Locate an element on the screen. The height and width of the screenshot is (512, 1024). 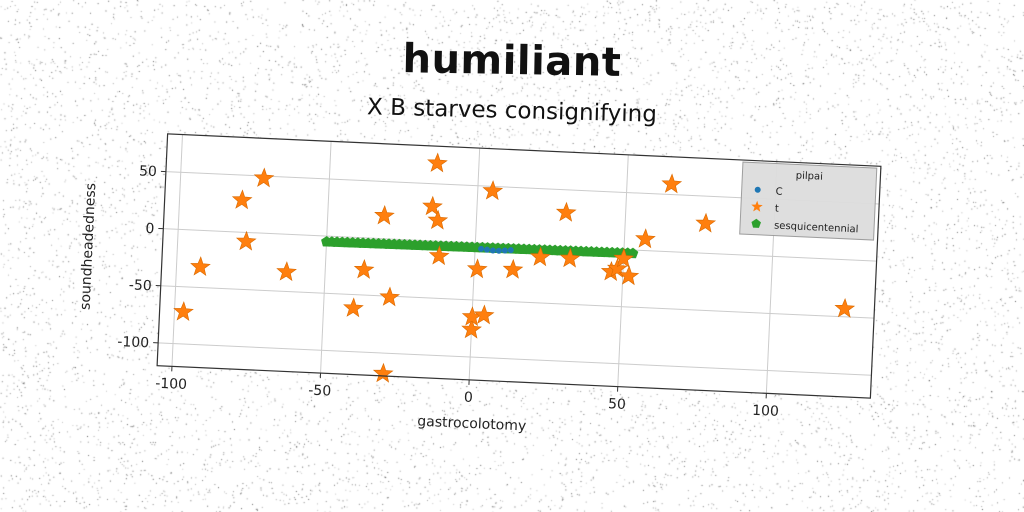
x-tick-label: 0 is located at coordinates (469, 398).